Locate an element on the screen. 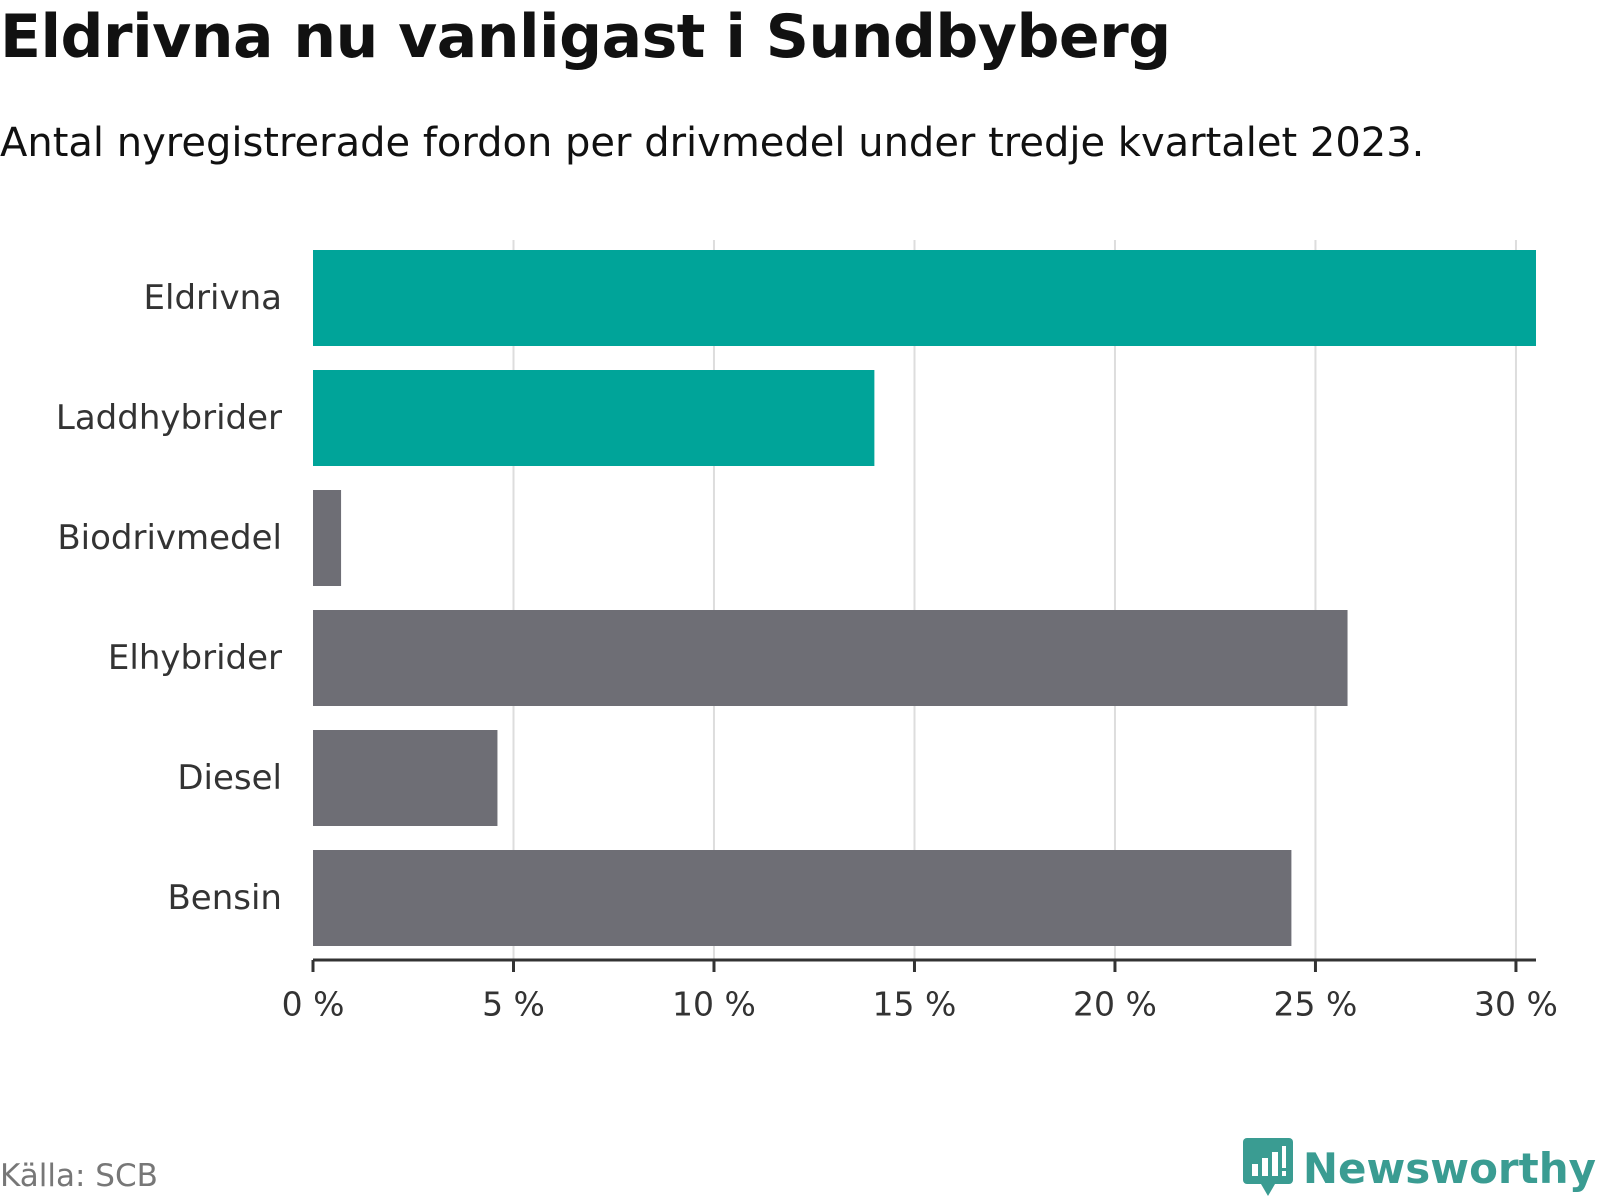  x-tick-label: 0 % is located at coordinates (313, 1004).